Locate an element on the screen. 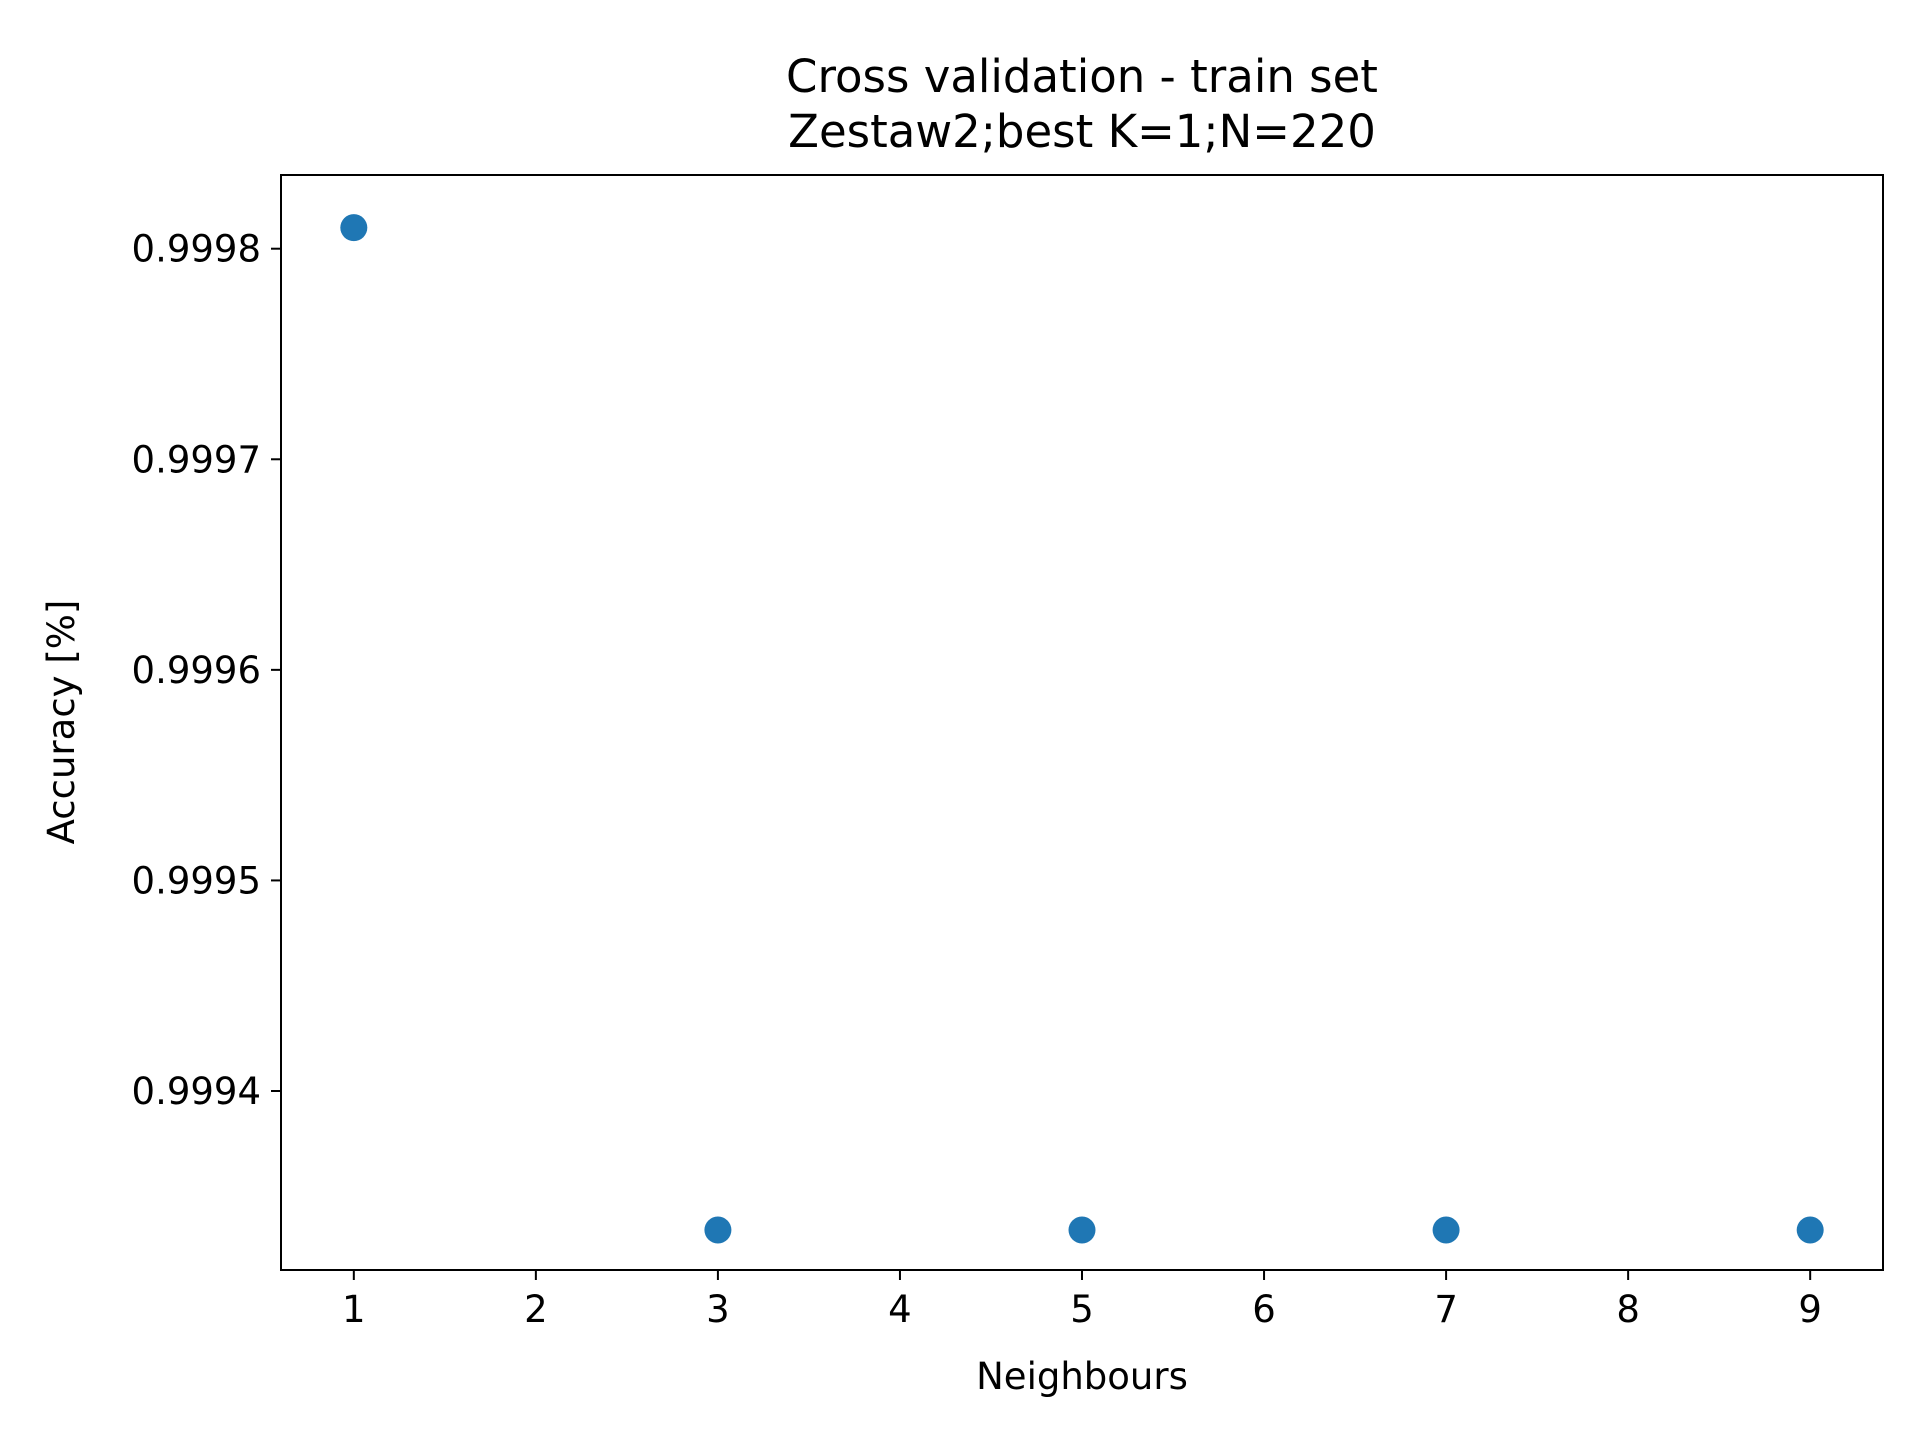  y-tick-label: 0.9998 is located at coordinates (196, 249).